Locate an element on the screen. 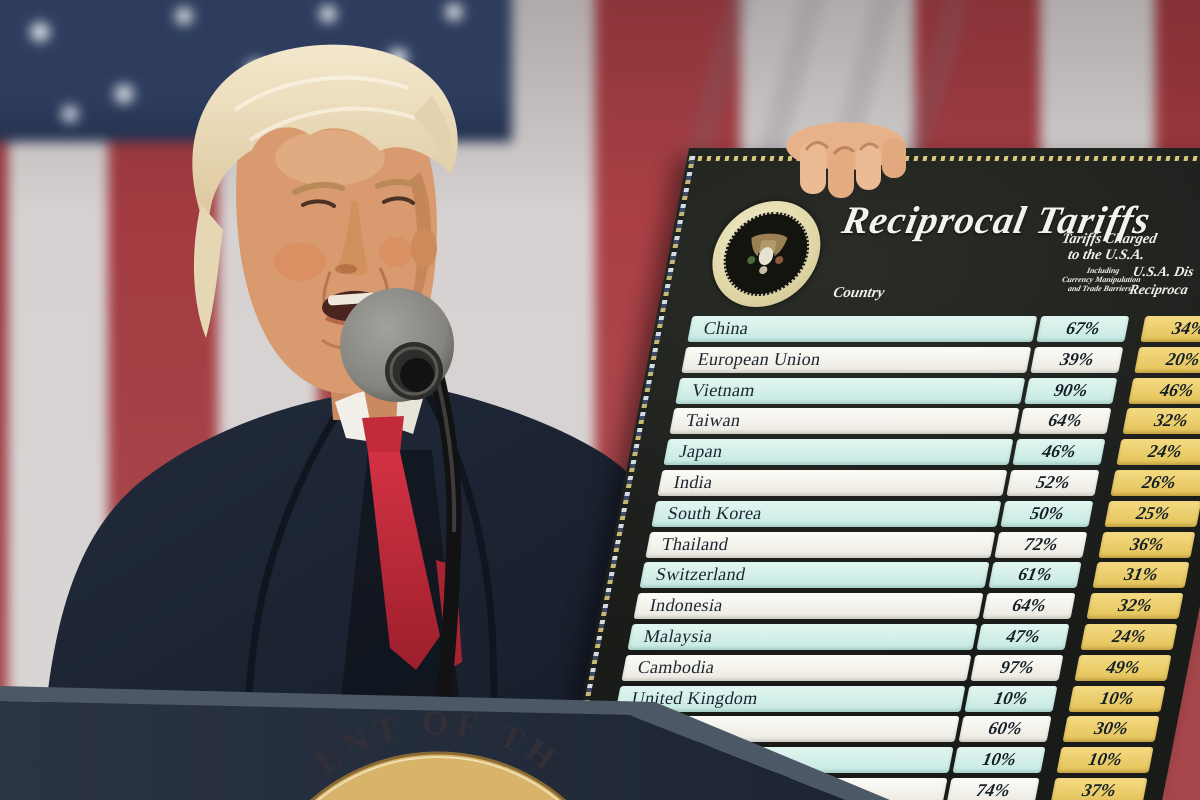 The width and height of the screenshot is (1200, 800). discount-header-line2: Reciproca is located at coordinates (1158, 290).